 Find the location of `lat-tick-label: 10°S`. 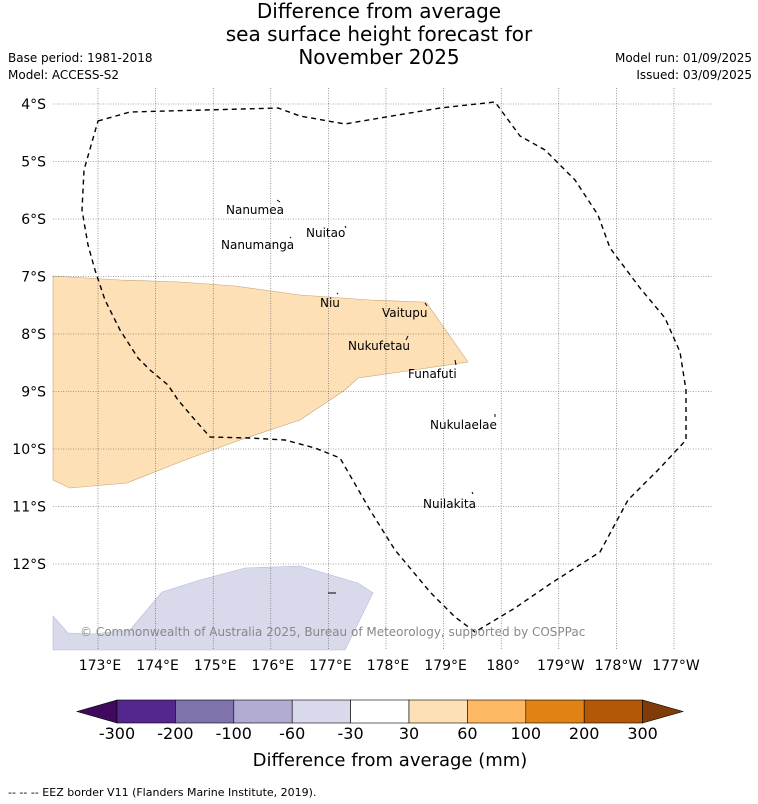

lat-tick-label: 10°S is located at coordinates (29, 450).